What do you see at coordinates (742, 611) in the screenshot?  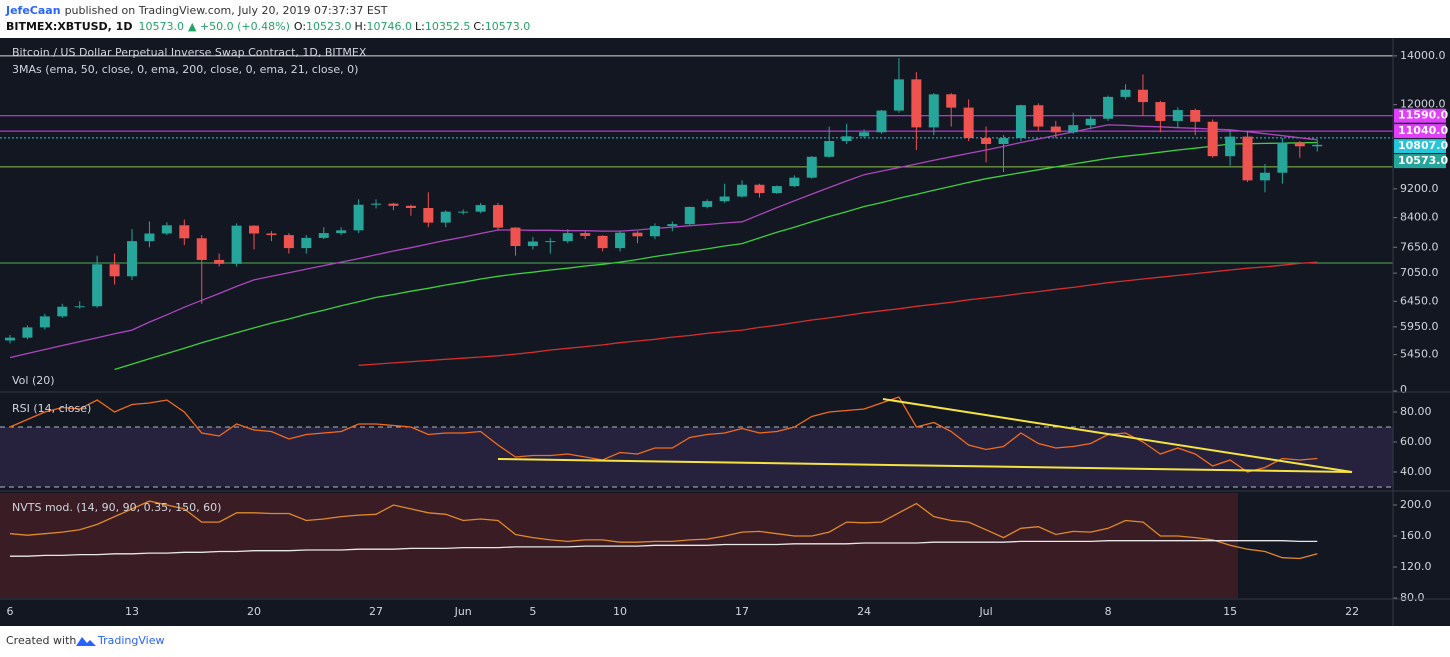 I see `x-tick-label: 17` at bounding box center [742, 611].